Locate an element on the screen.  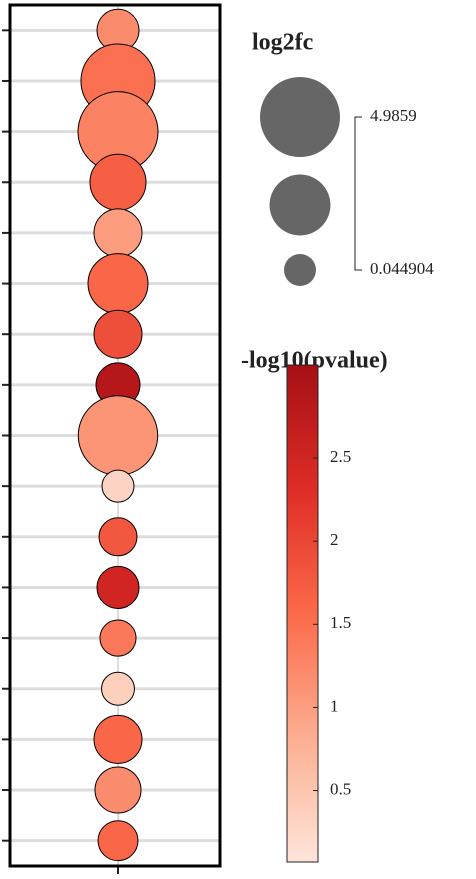
size-legend-title: log2fc is located at coordinates (283, 43).